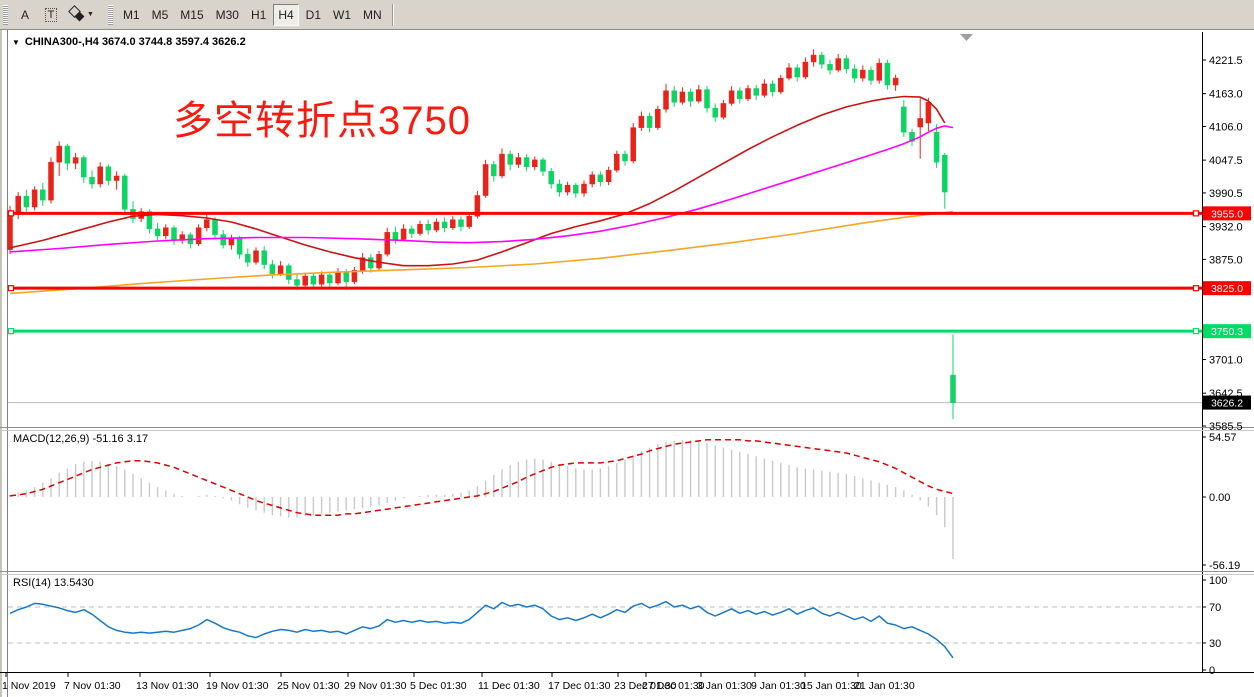 The height and width of the screenshot is (697, 1254). I want to click on toolbar-grip, so click(5, 14).